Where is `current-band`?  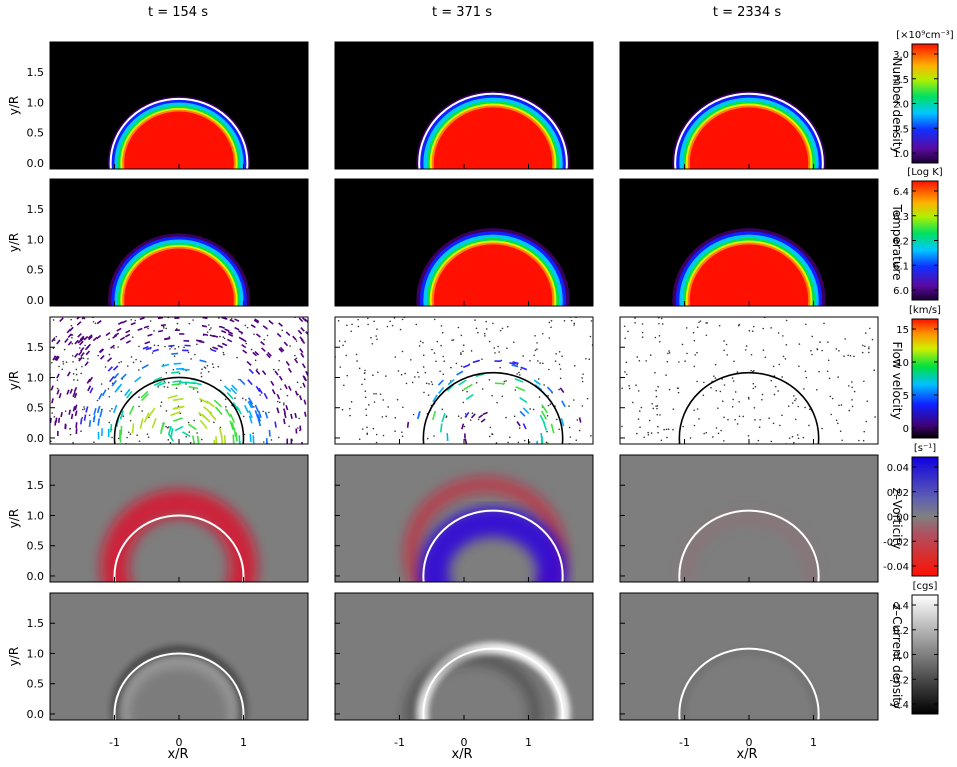 current-band is located at coordinates (179, 682).